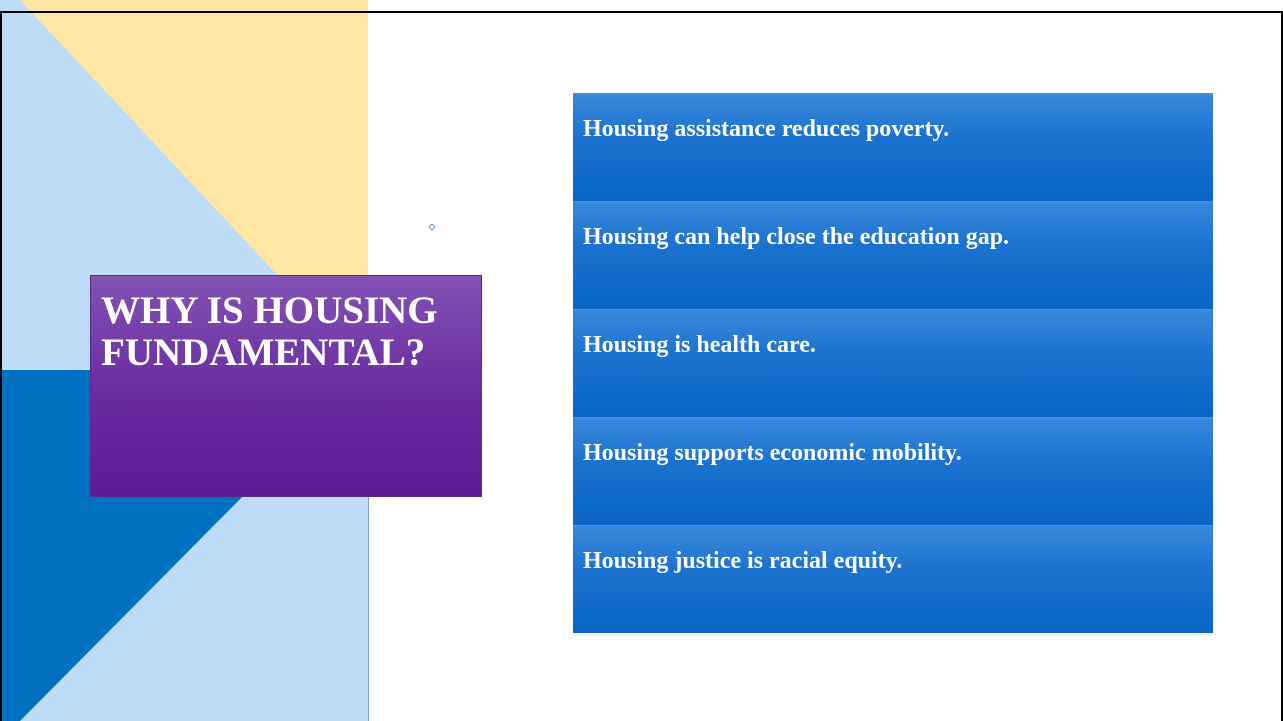 Image resolution: width=1283 pixels, height=721 pixels. Describe the element at coordinates (432, 227) in the screenshot. I see `dot` at that location.